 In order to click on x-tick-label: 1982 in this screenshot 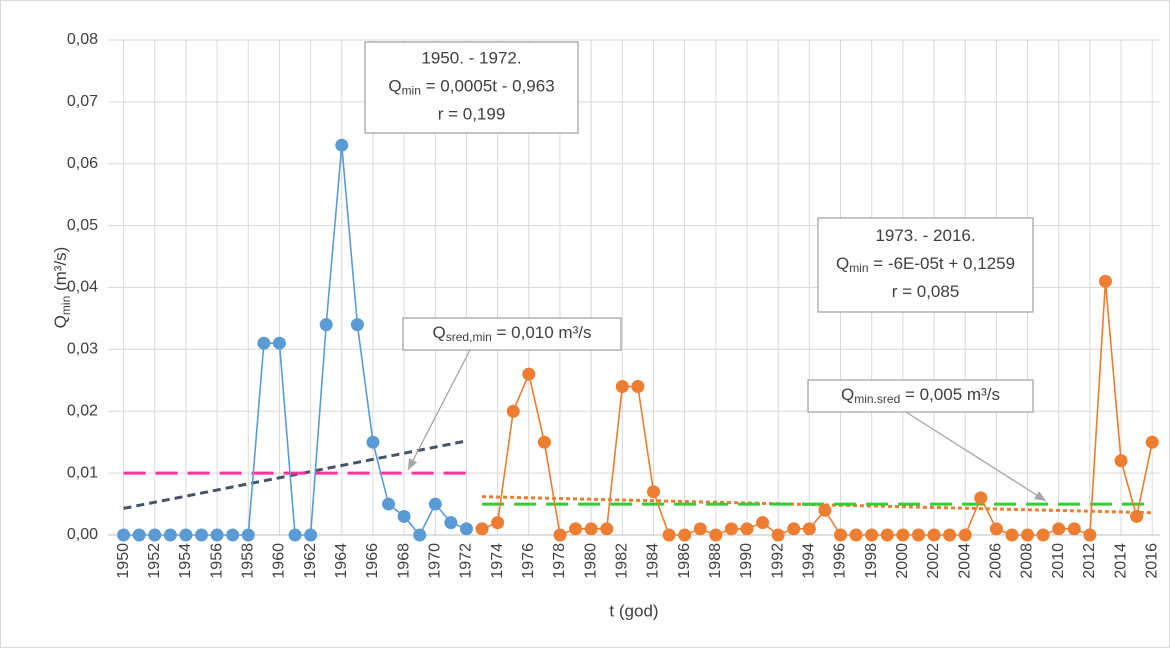, I will do `click(622, 561)`.